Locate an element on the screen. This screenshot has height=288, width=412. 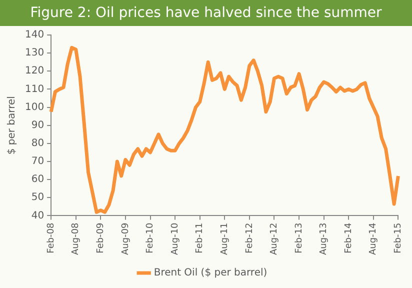
x-tick-label: Feb-09 is located at coordinates (101, 238).